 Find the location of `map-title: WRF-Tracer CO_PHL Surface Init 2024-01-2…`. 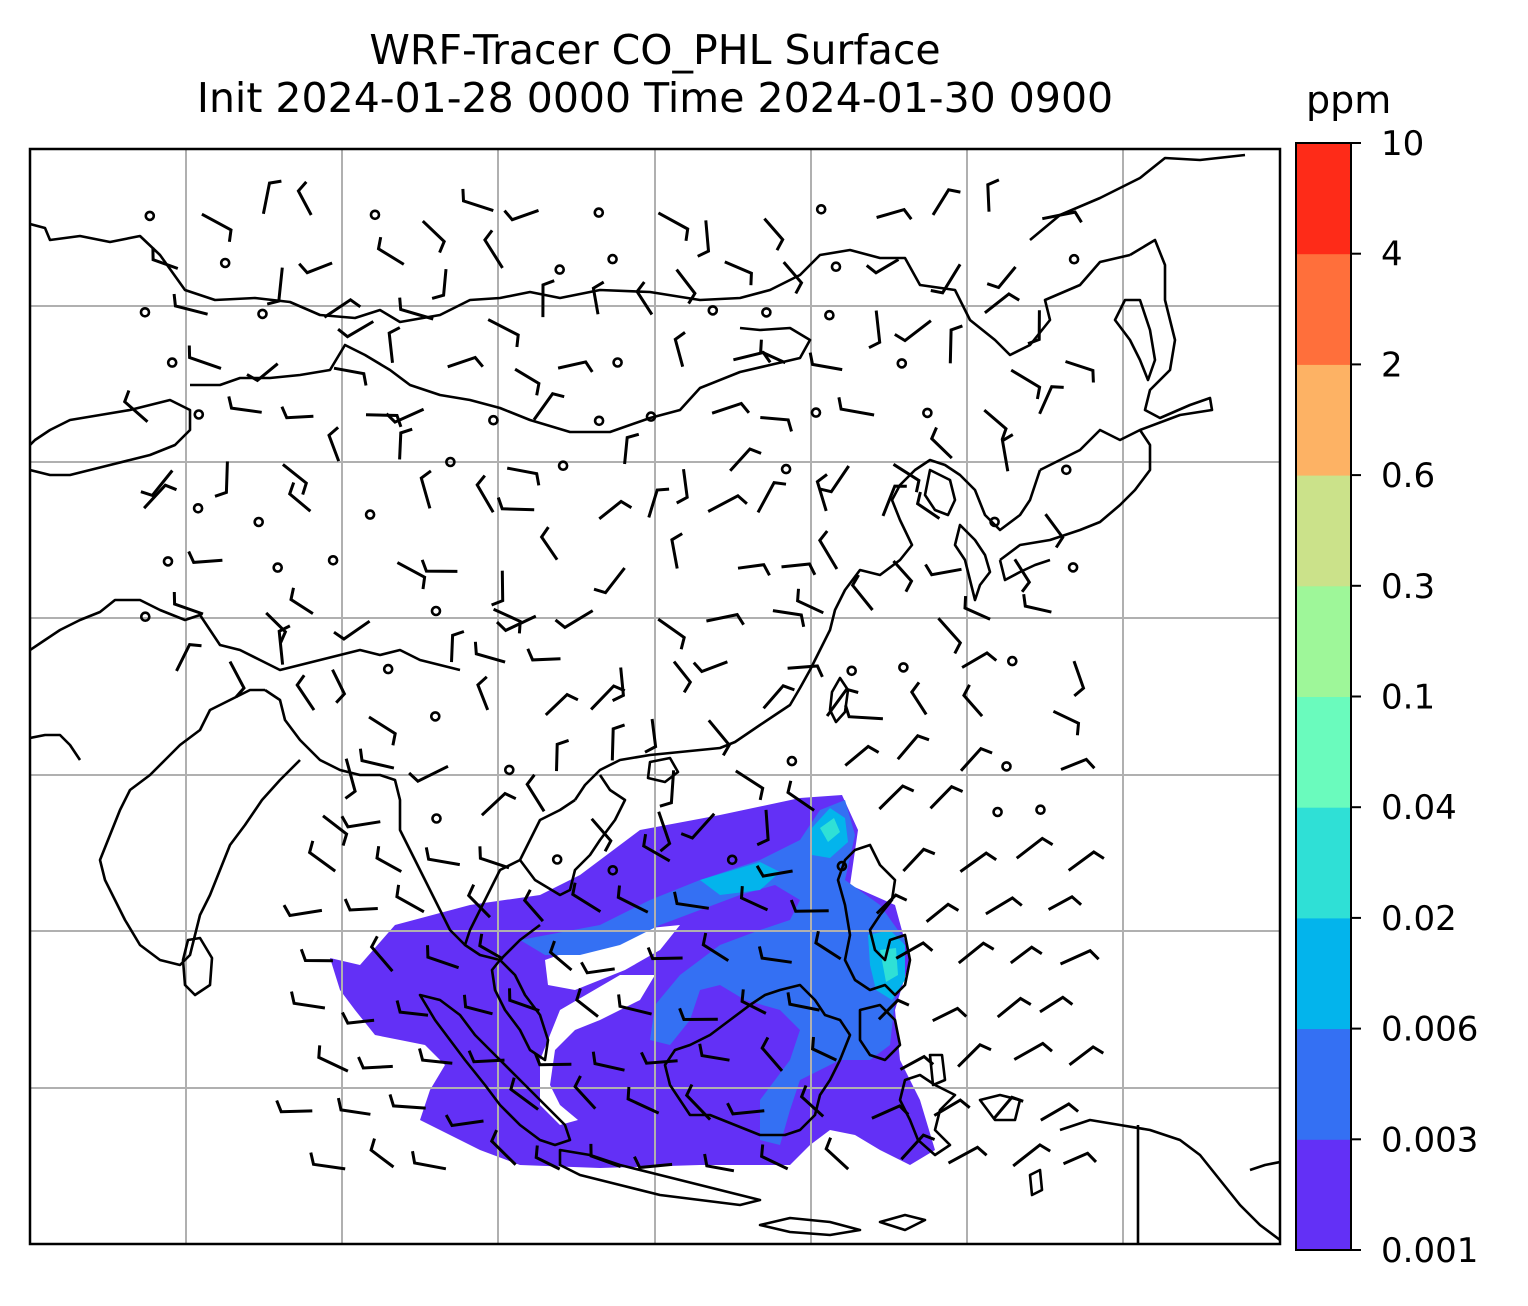

map-title: WRF-Tracer CO_PHL Surface Init 2024-01-2… is located at coordinates (655, 74).